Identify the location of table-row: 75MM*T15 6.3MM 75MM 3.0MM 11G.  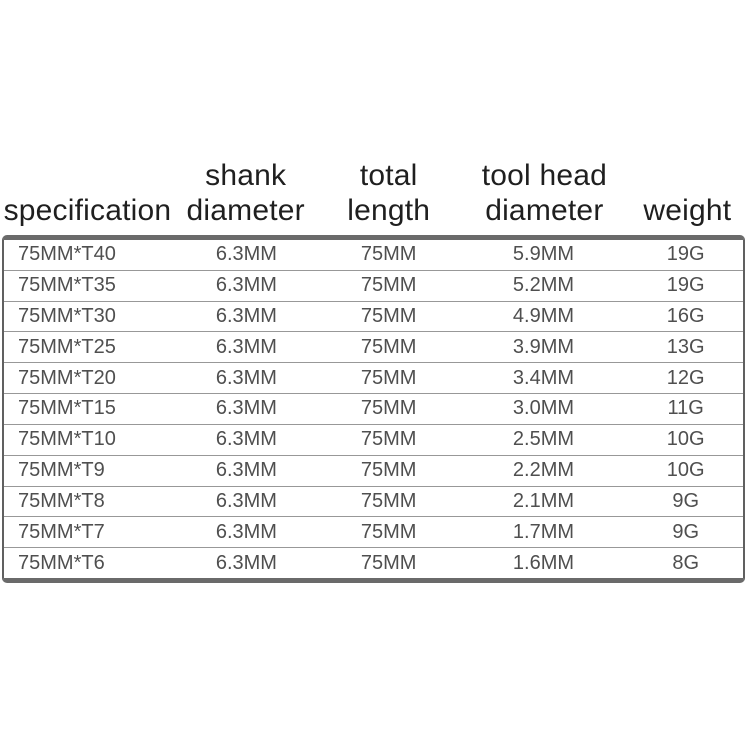
(373, 408).